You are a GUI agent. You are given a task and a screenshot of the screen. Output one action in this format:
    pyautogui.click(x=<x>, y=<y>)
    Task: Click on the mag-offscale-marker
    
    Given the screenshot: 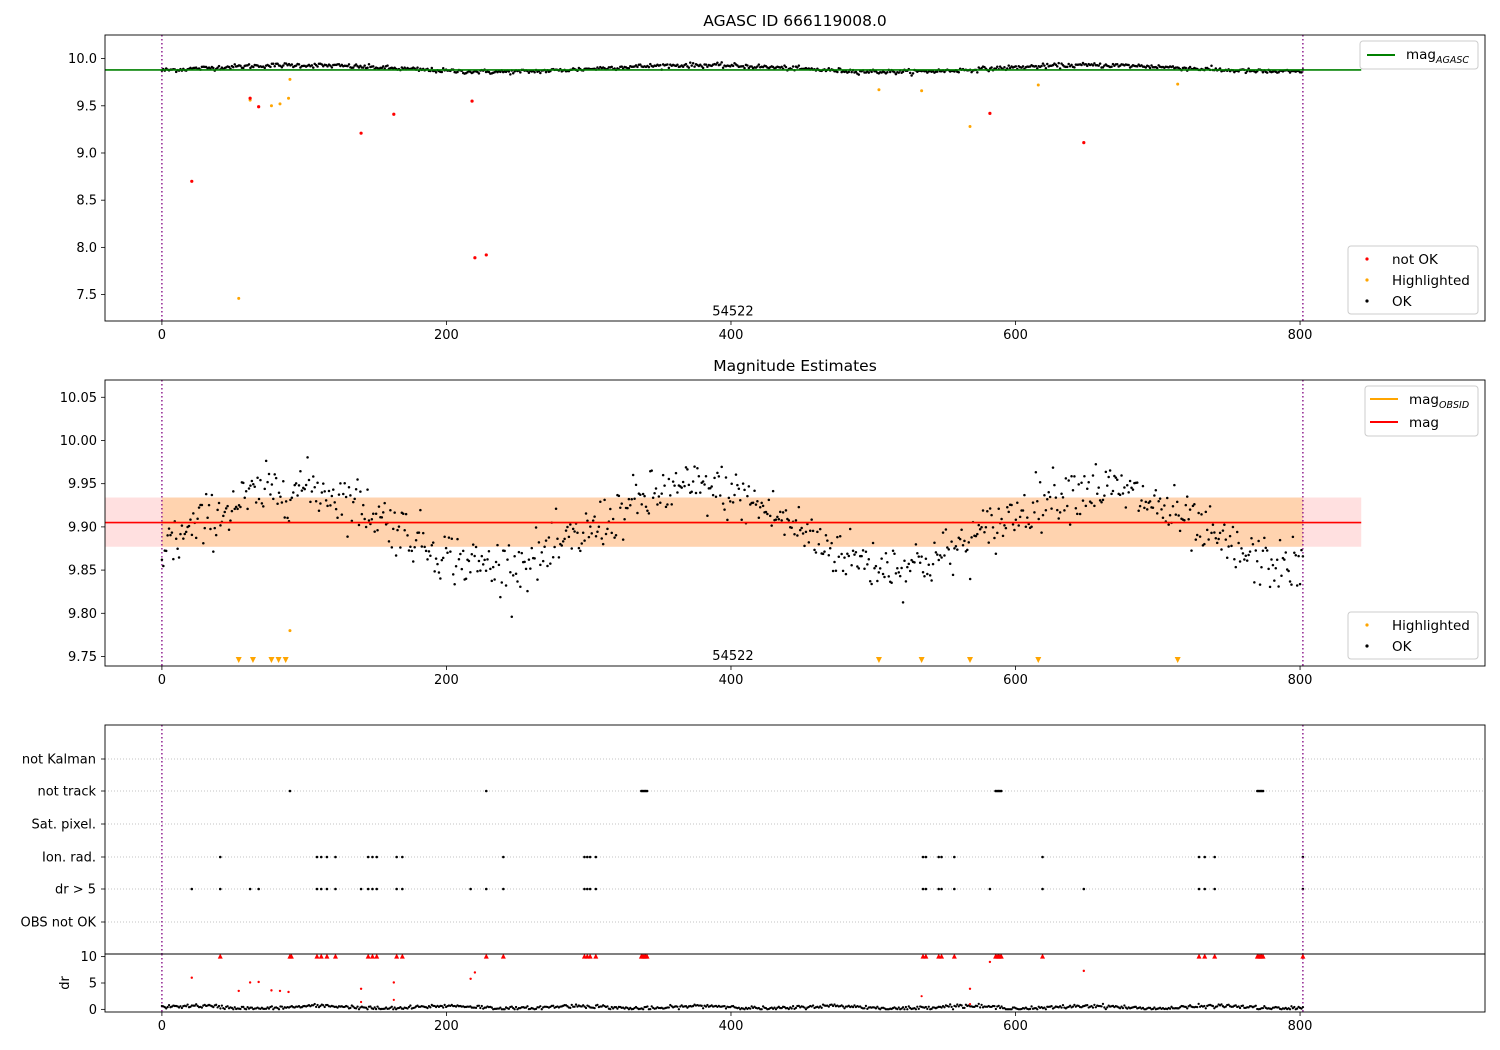 What is the action you would take?
    pyautogui.click(x=271, y=660)
    